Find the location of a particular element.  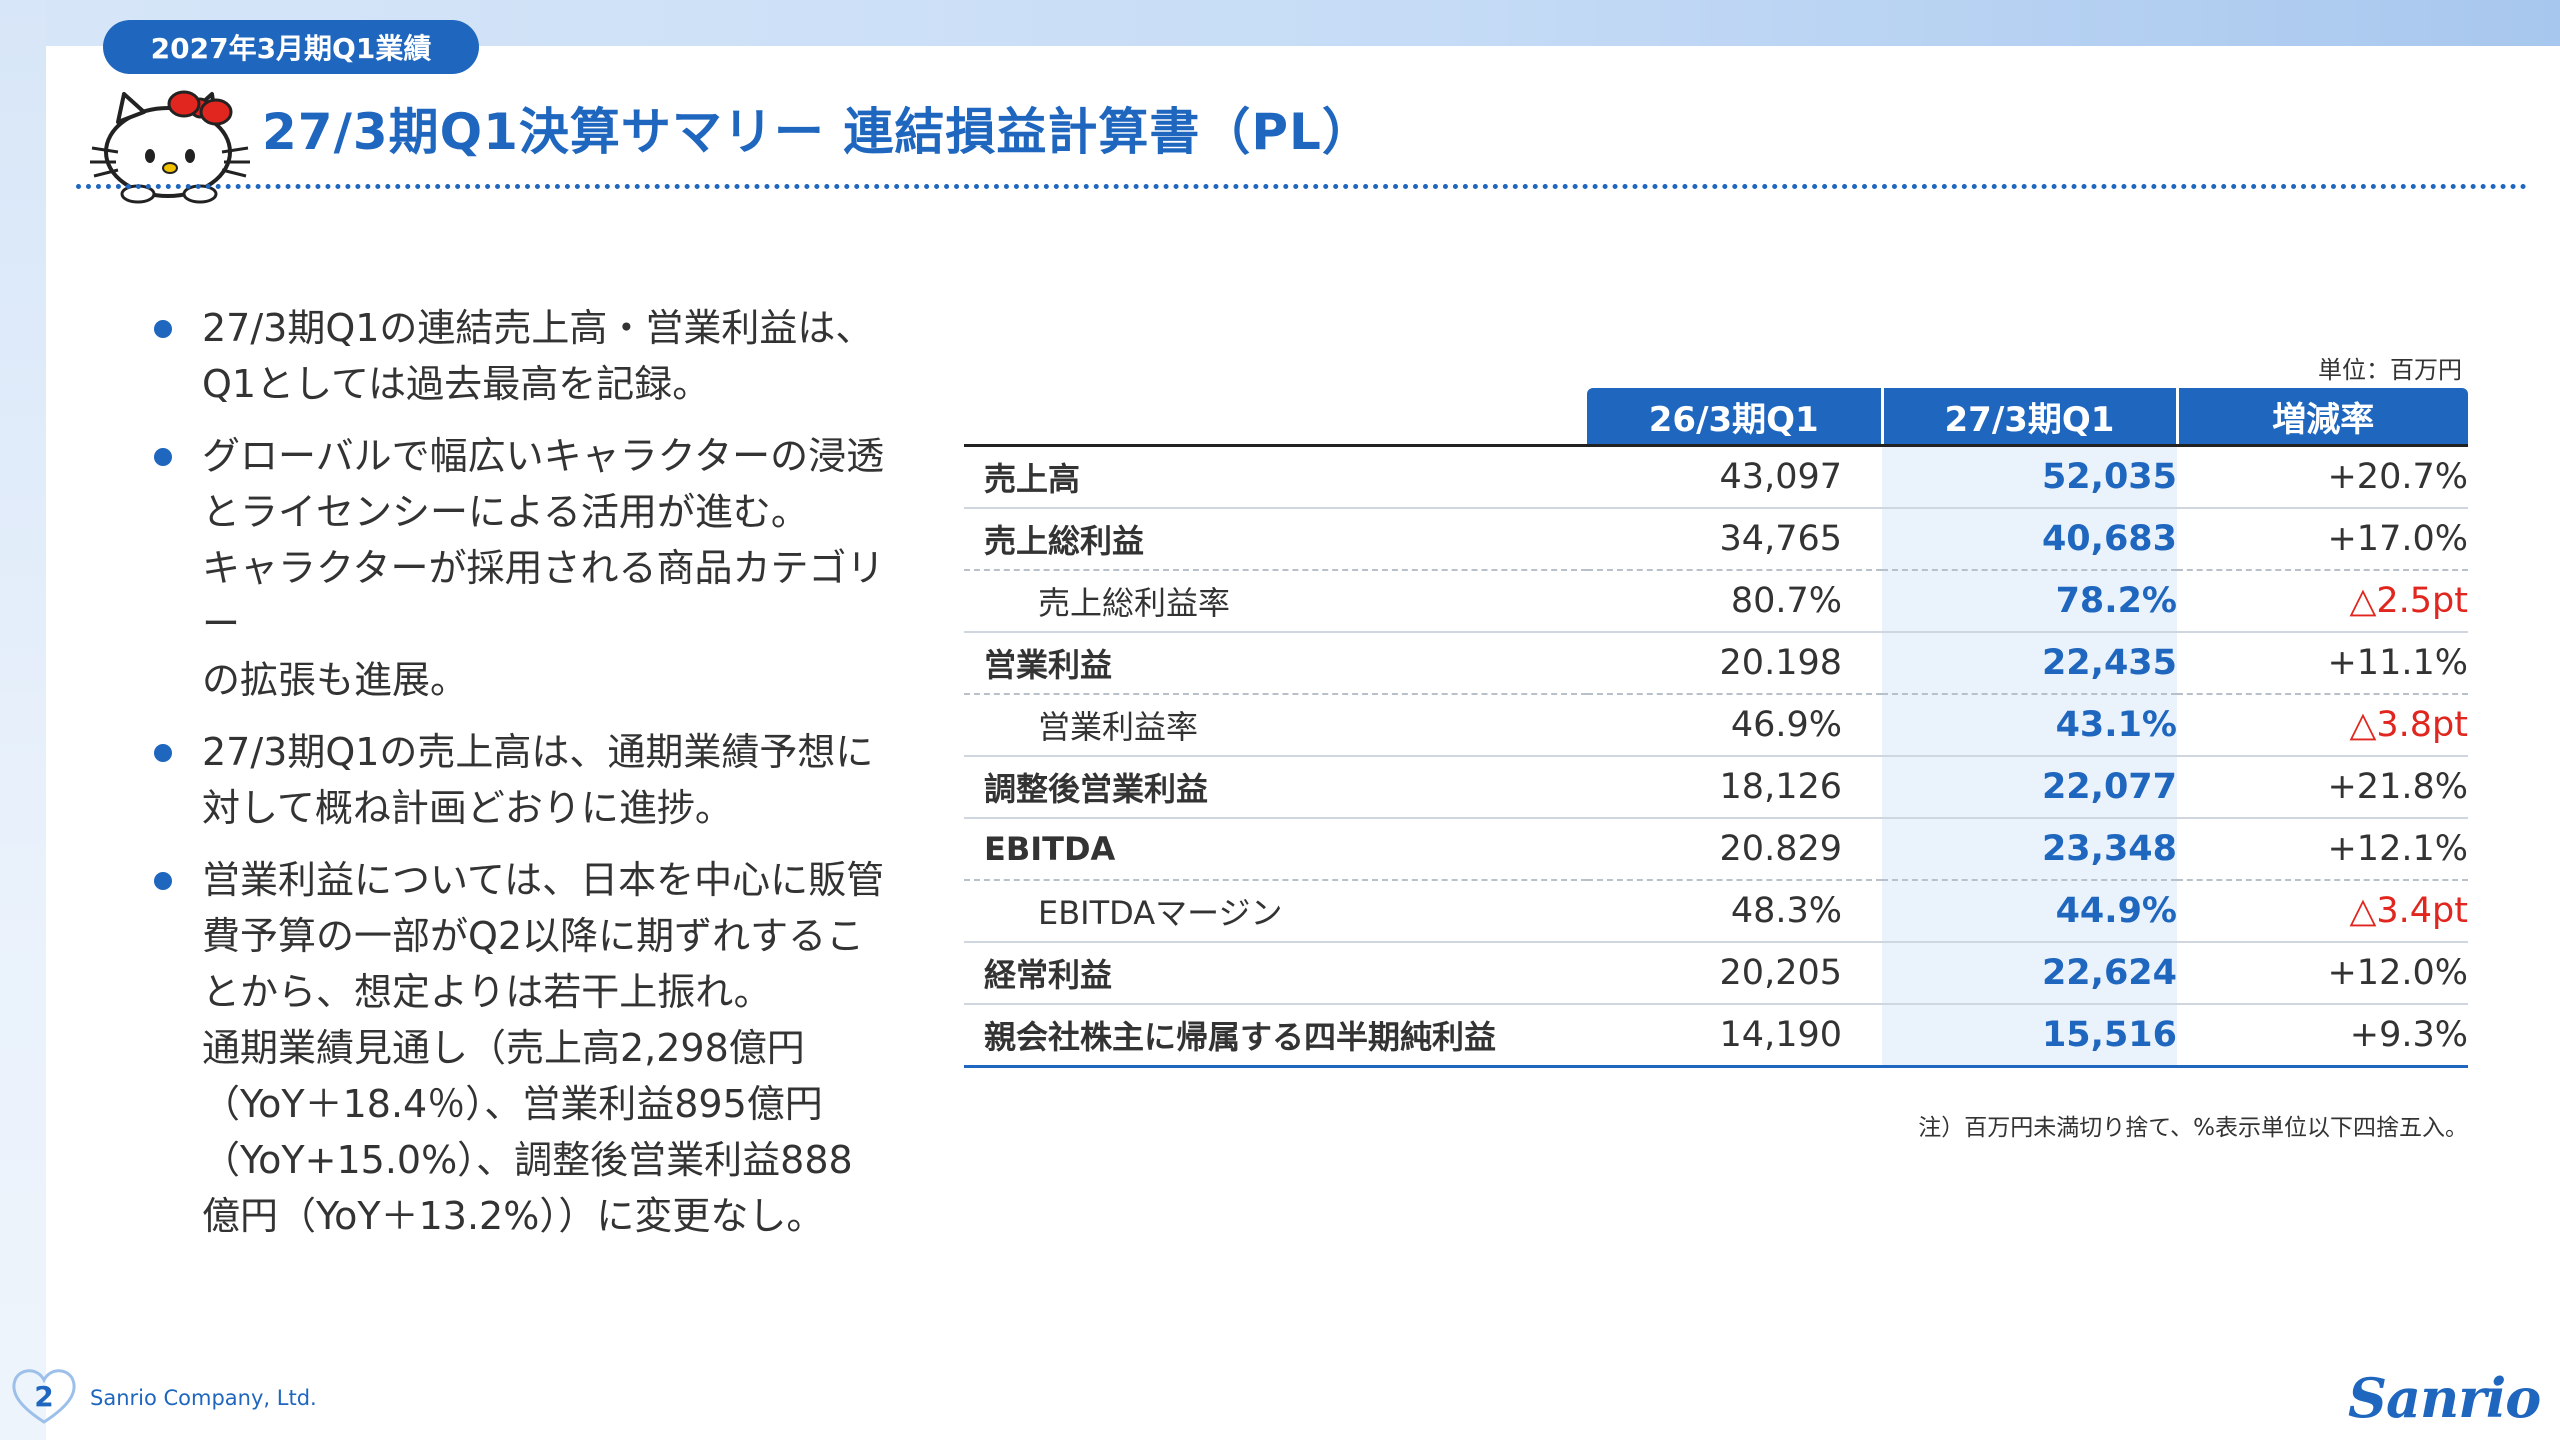

change-value: +9.3% is located at coordinates (2322, 1036).